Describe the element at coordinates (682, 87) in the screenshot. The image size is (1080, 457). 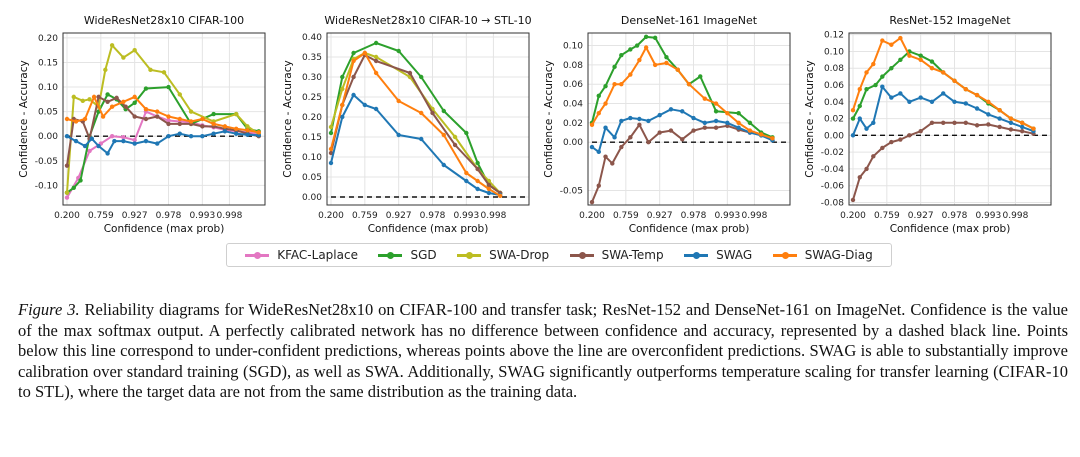
I see `series-line-sgd` at that location.